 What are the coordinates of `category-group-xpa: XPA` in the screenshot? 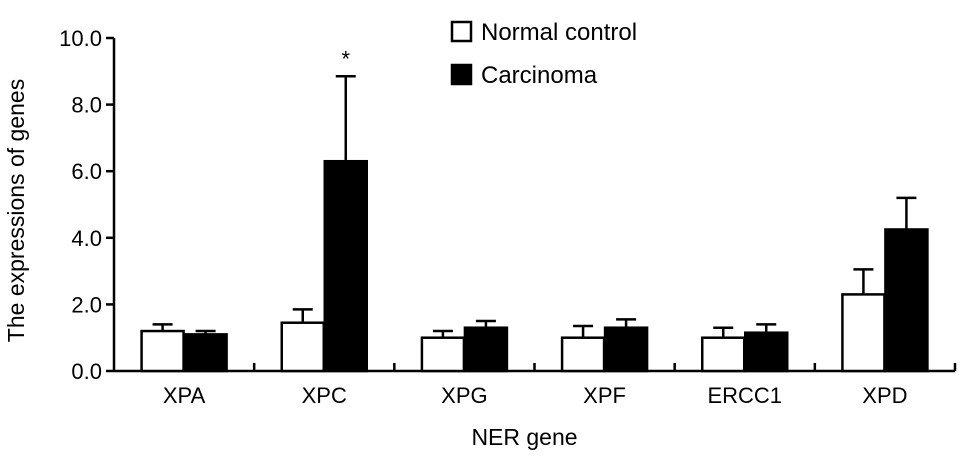 It's located at (184, 365).